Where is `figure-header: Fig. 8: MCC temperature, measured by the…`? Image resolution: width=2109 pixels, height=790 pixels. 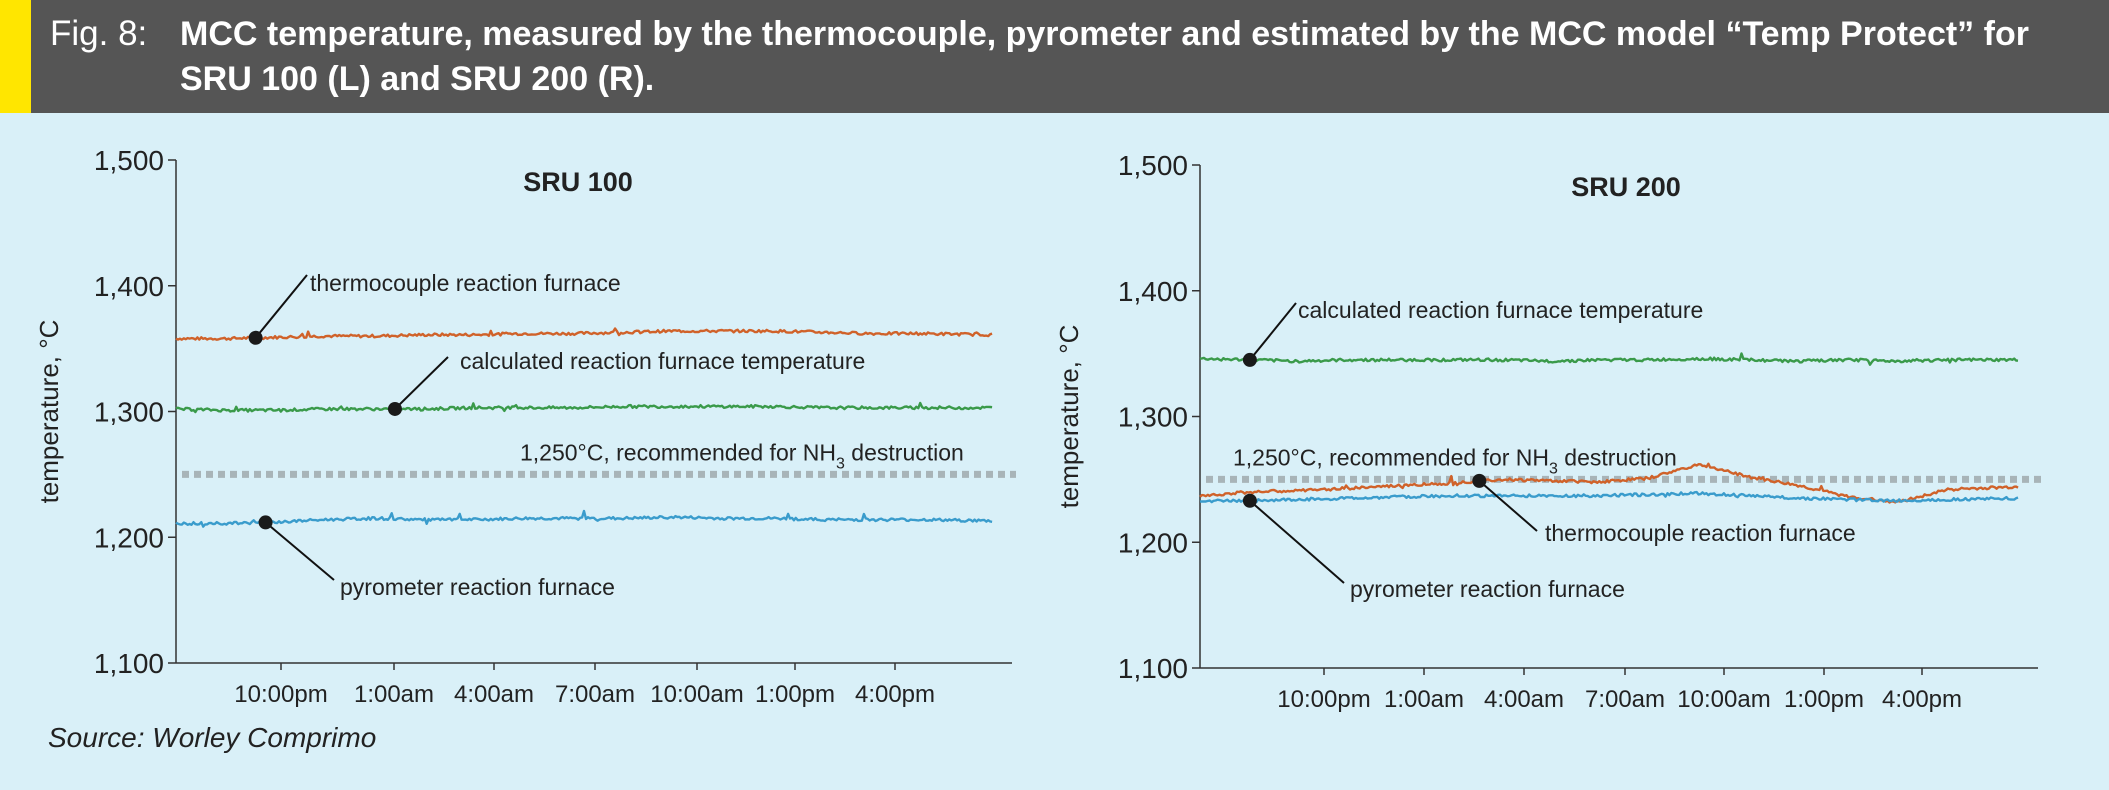
figure-header: Fig. 8: MCC temperature, measured by the… is located at coordinates (1054, 56).